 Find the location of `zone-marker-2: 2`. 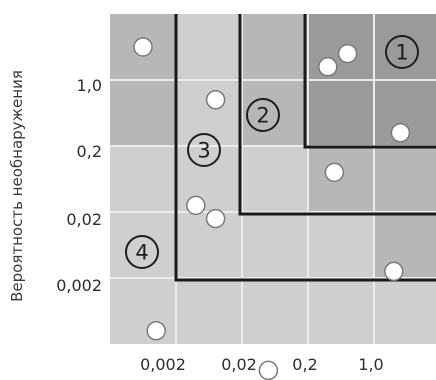

zone-marker-2: 2 is located at coordinates (263, 115).